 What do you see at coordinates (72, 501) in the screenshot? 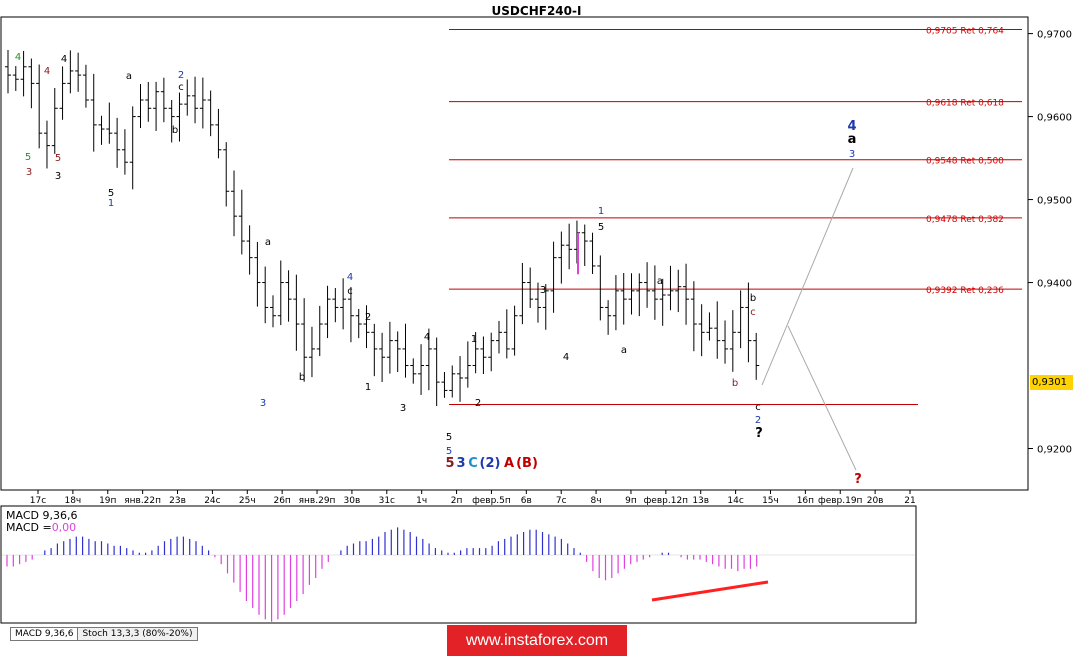
I see `x-tick-label: 18ч` at bounding box center [72, 501].